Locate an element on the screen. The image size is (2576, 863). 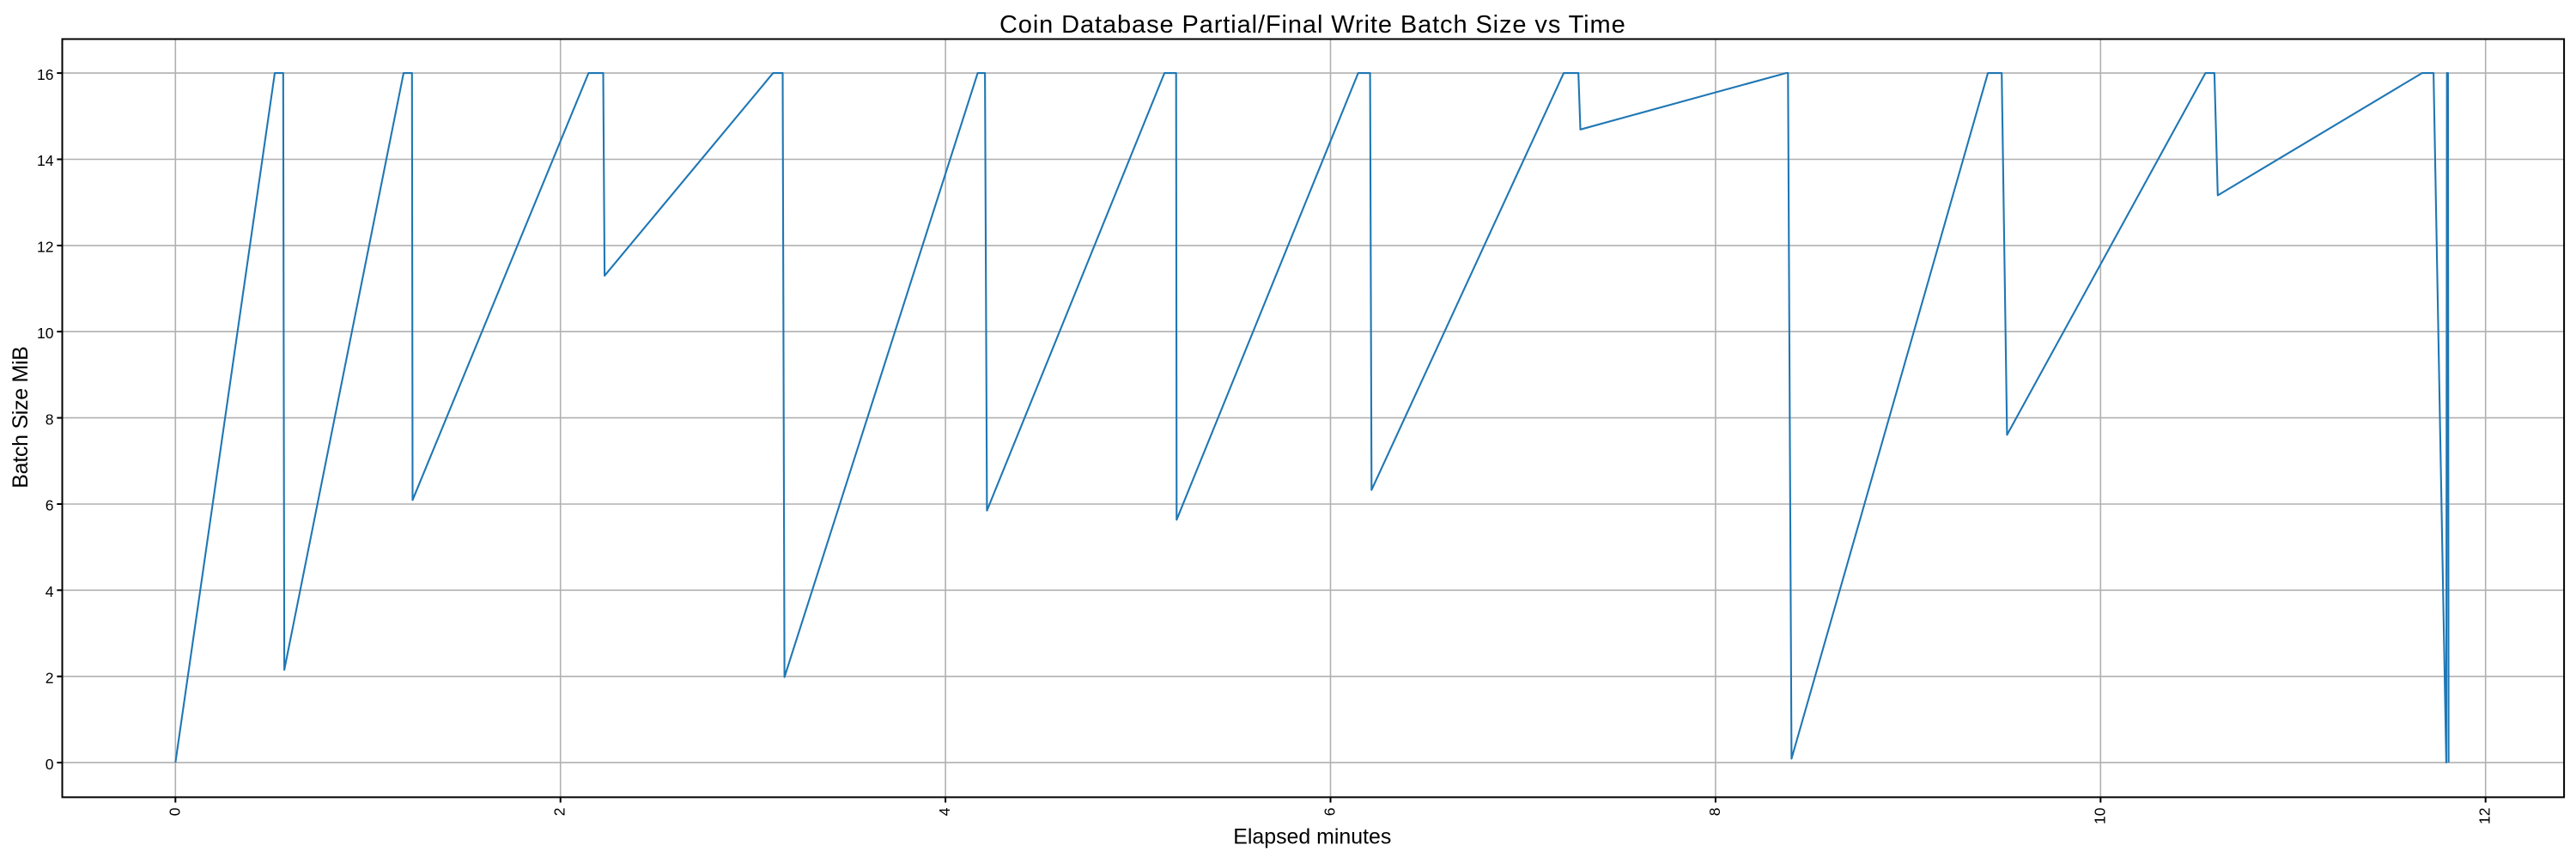
svg-text: 16 is located at coordinates (45, 74).